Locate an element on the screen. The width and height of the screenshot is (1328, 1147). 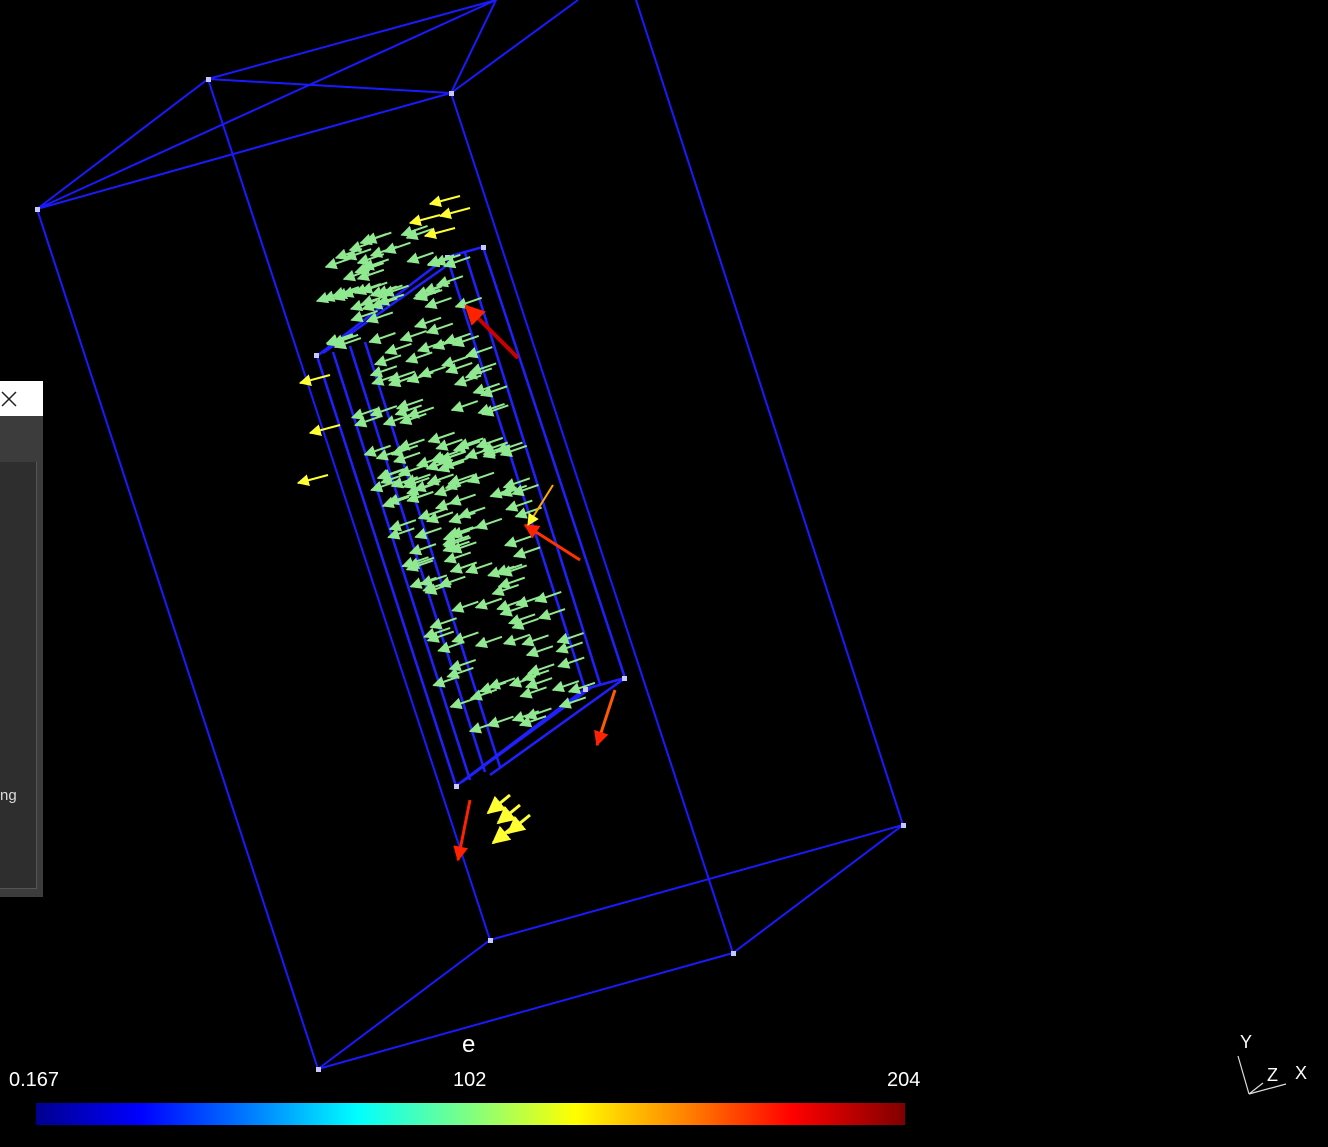
colorbar-min-label: 0.167 is located at coordinates (34, 1080).